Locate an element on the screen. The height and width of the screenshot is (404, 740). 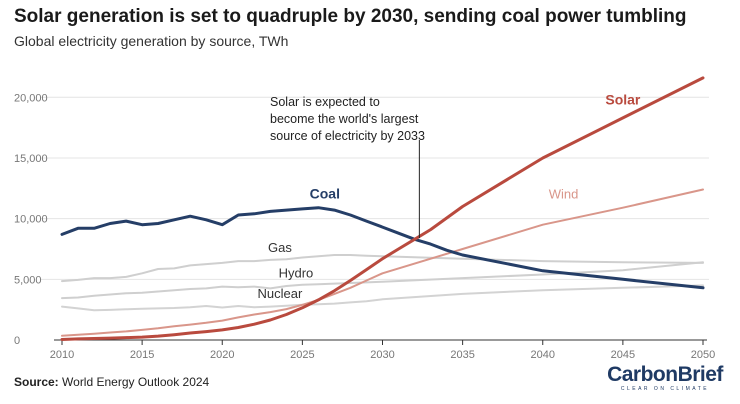
series-label-nuclear: Nuclear is located at coordinates (280, 293).